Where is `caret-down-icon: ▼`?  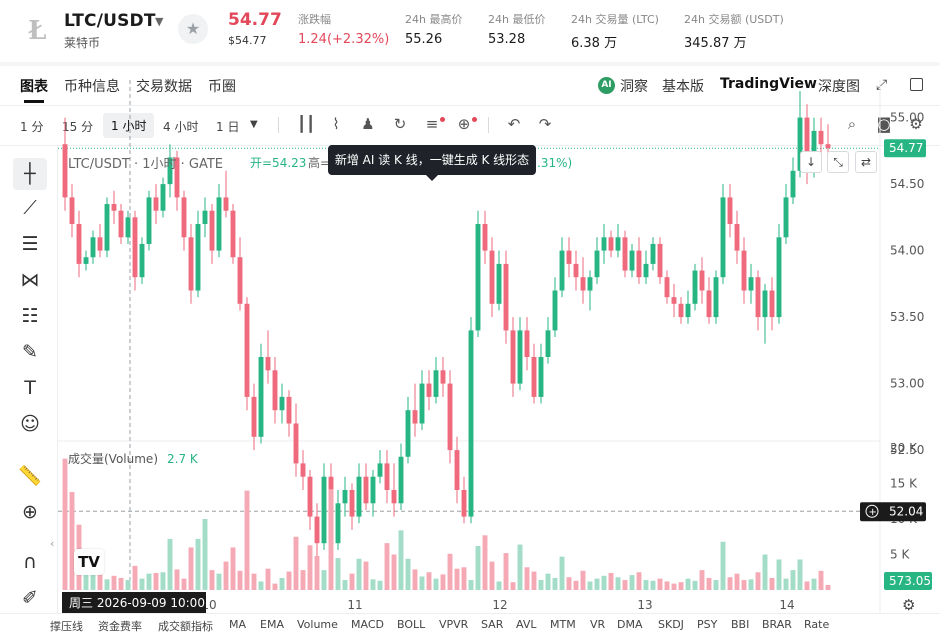 caret-down-icon: ▼ is located at coordinates (159, 21).